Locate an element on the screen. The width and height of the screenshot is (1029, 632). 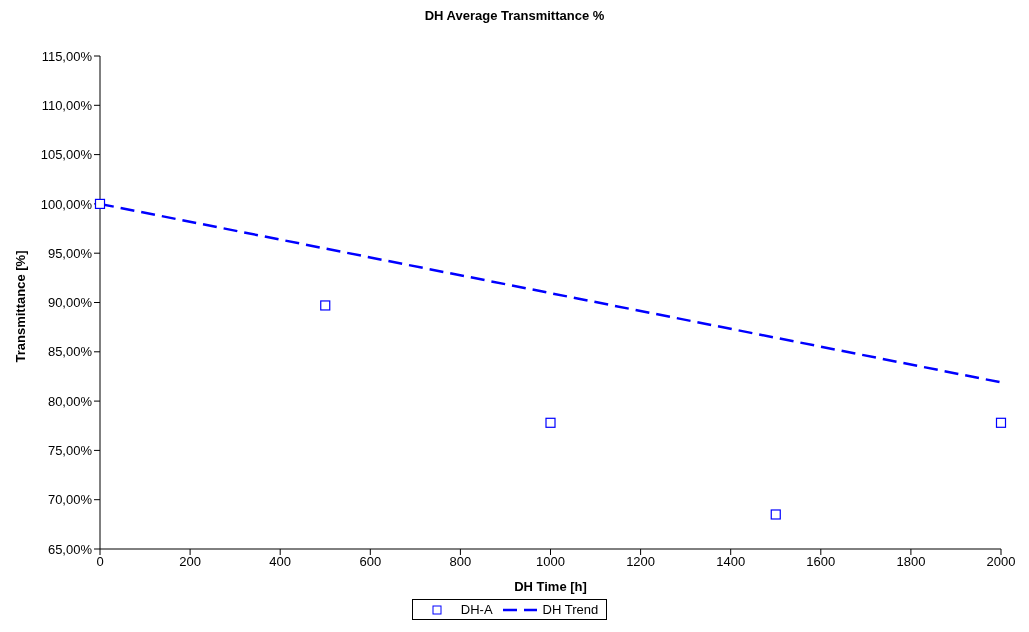
x-tick-label: 1200 is located at coordinates (641, 562).